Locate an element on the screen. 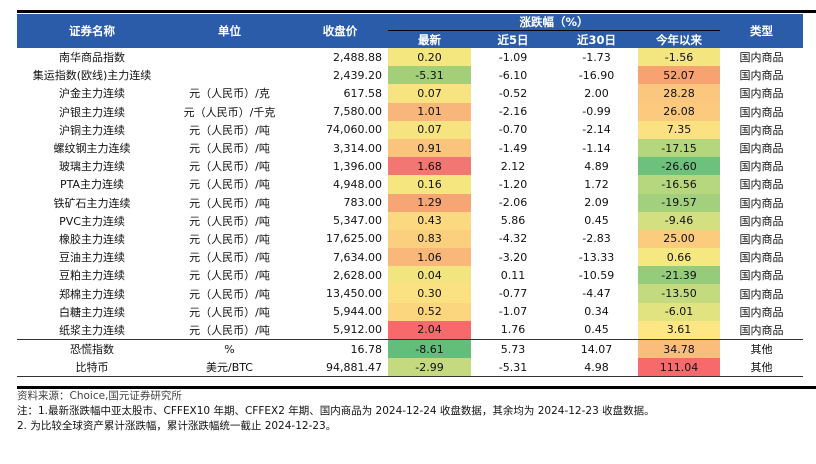 Image resolution: width=816 pixels, height=464 pixels. cell-d30: 0.34 is located at coordinates (596, 312).